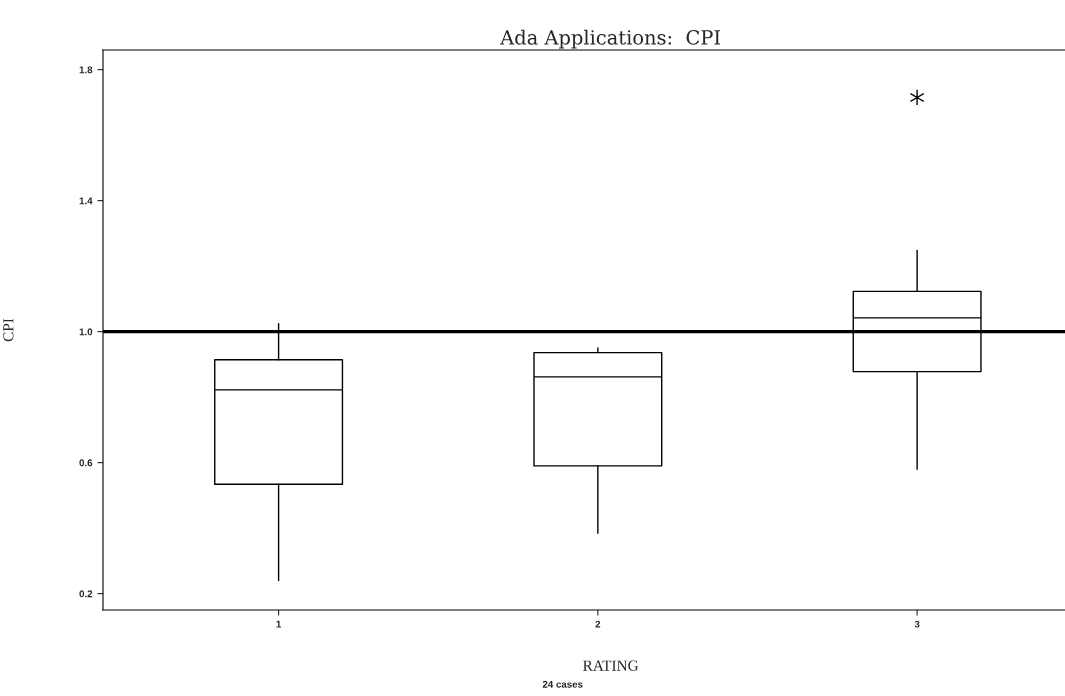  Describe the element at coordinates (8, 330) in the screenshot. I see `y-axis-title: CPI` at that location.